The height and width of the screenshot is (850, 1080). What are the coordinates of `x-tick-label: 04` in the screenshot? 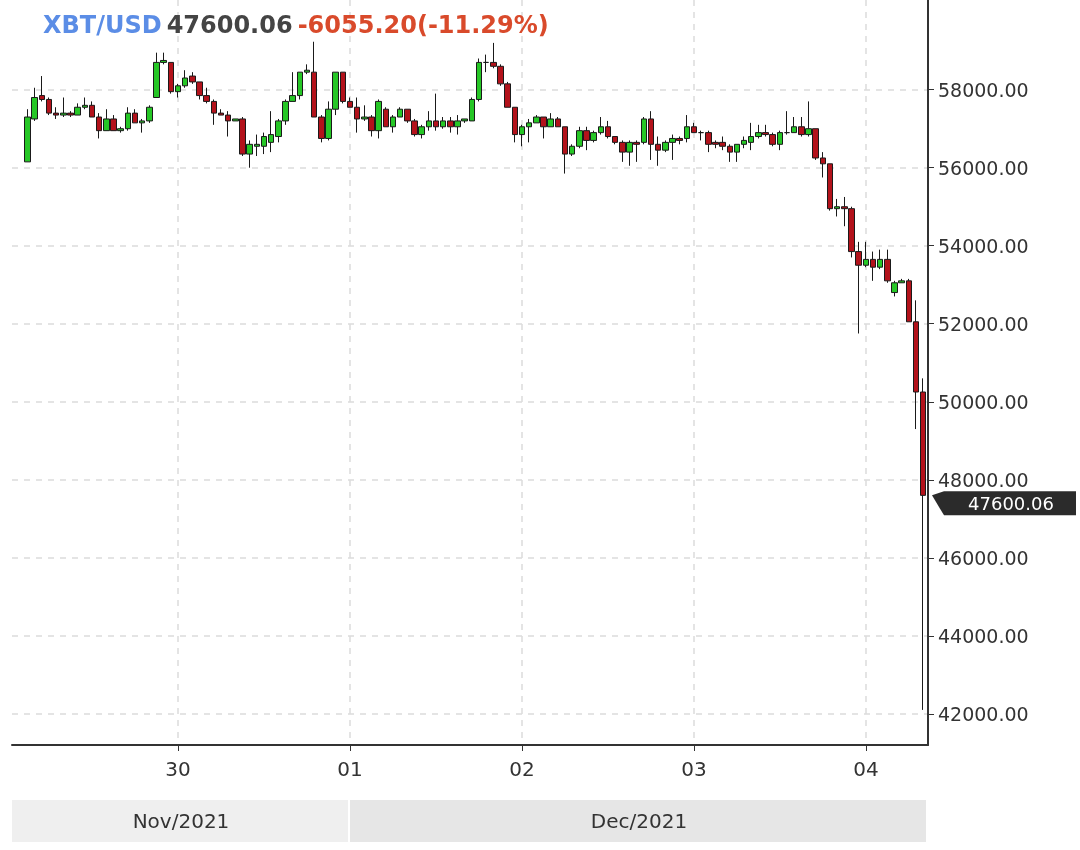 It's located at (866, 769).